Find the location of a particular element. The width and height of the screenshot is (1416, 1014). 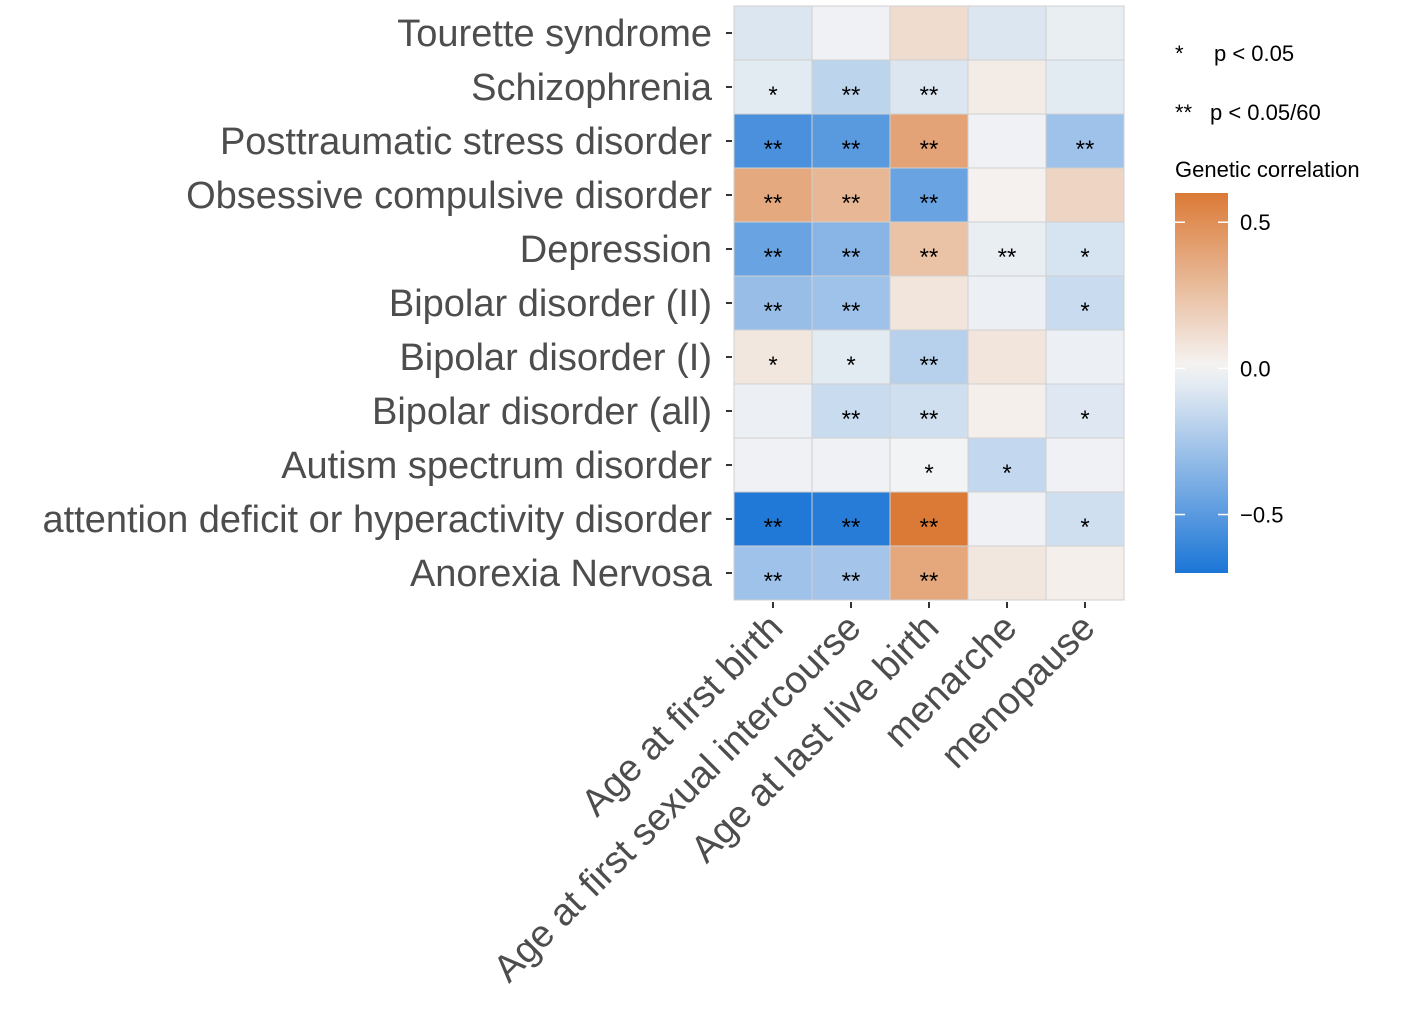

colorbar-ticks: 0.5 0.0 −0.5 is located at coordinates (1229, 369).